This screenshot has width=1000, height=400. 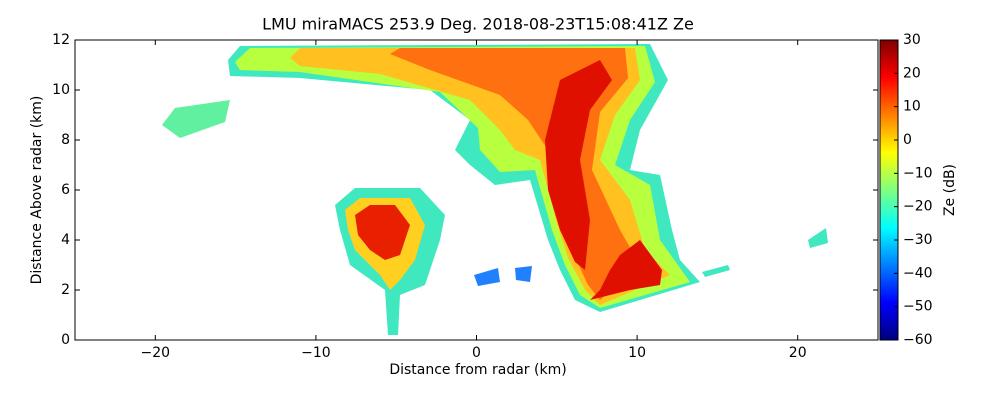 I want to click on y-tick-label: 12, so click(x=61, y=40).